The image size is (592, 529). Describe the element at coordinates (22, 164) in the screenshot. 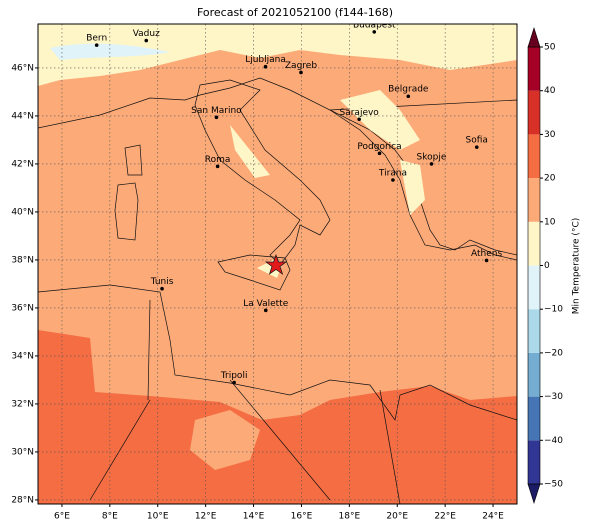

I see `y-tick-label: 42°N` at that location.